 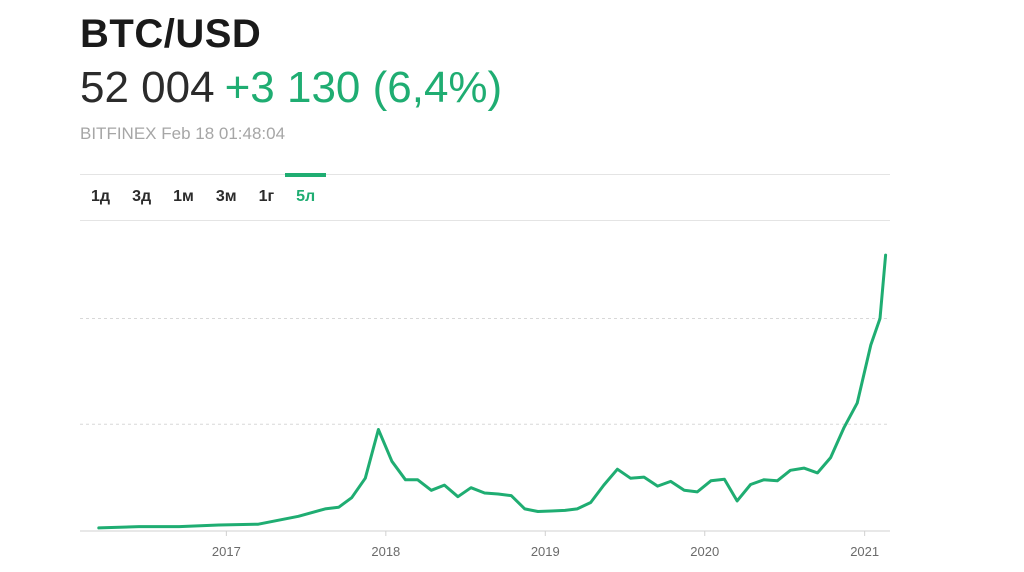 I want to click on x-tick-label: 2019, so click(x=545, y=551).